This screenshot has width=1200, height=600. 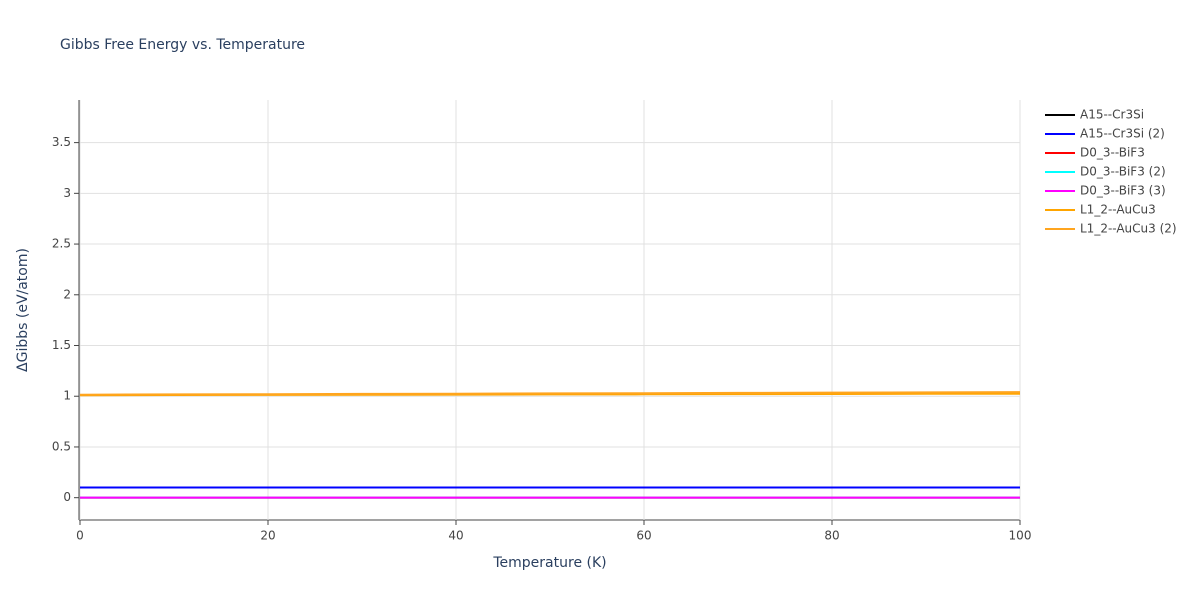 I want to click on x-axis-title: Temperature (K), so click(x=549, y=563).